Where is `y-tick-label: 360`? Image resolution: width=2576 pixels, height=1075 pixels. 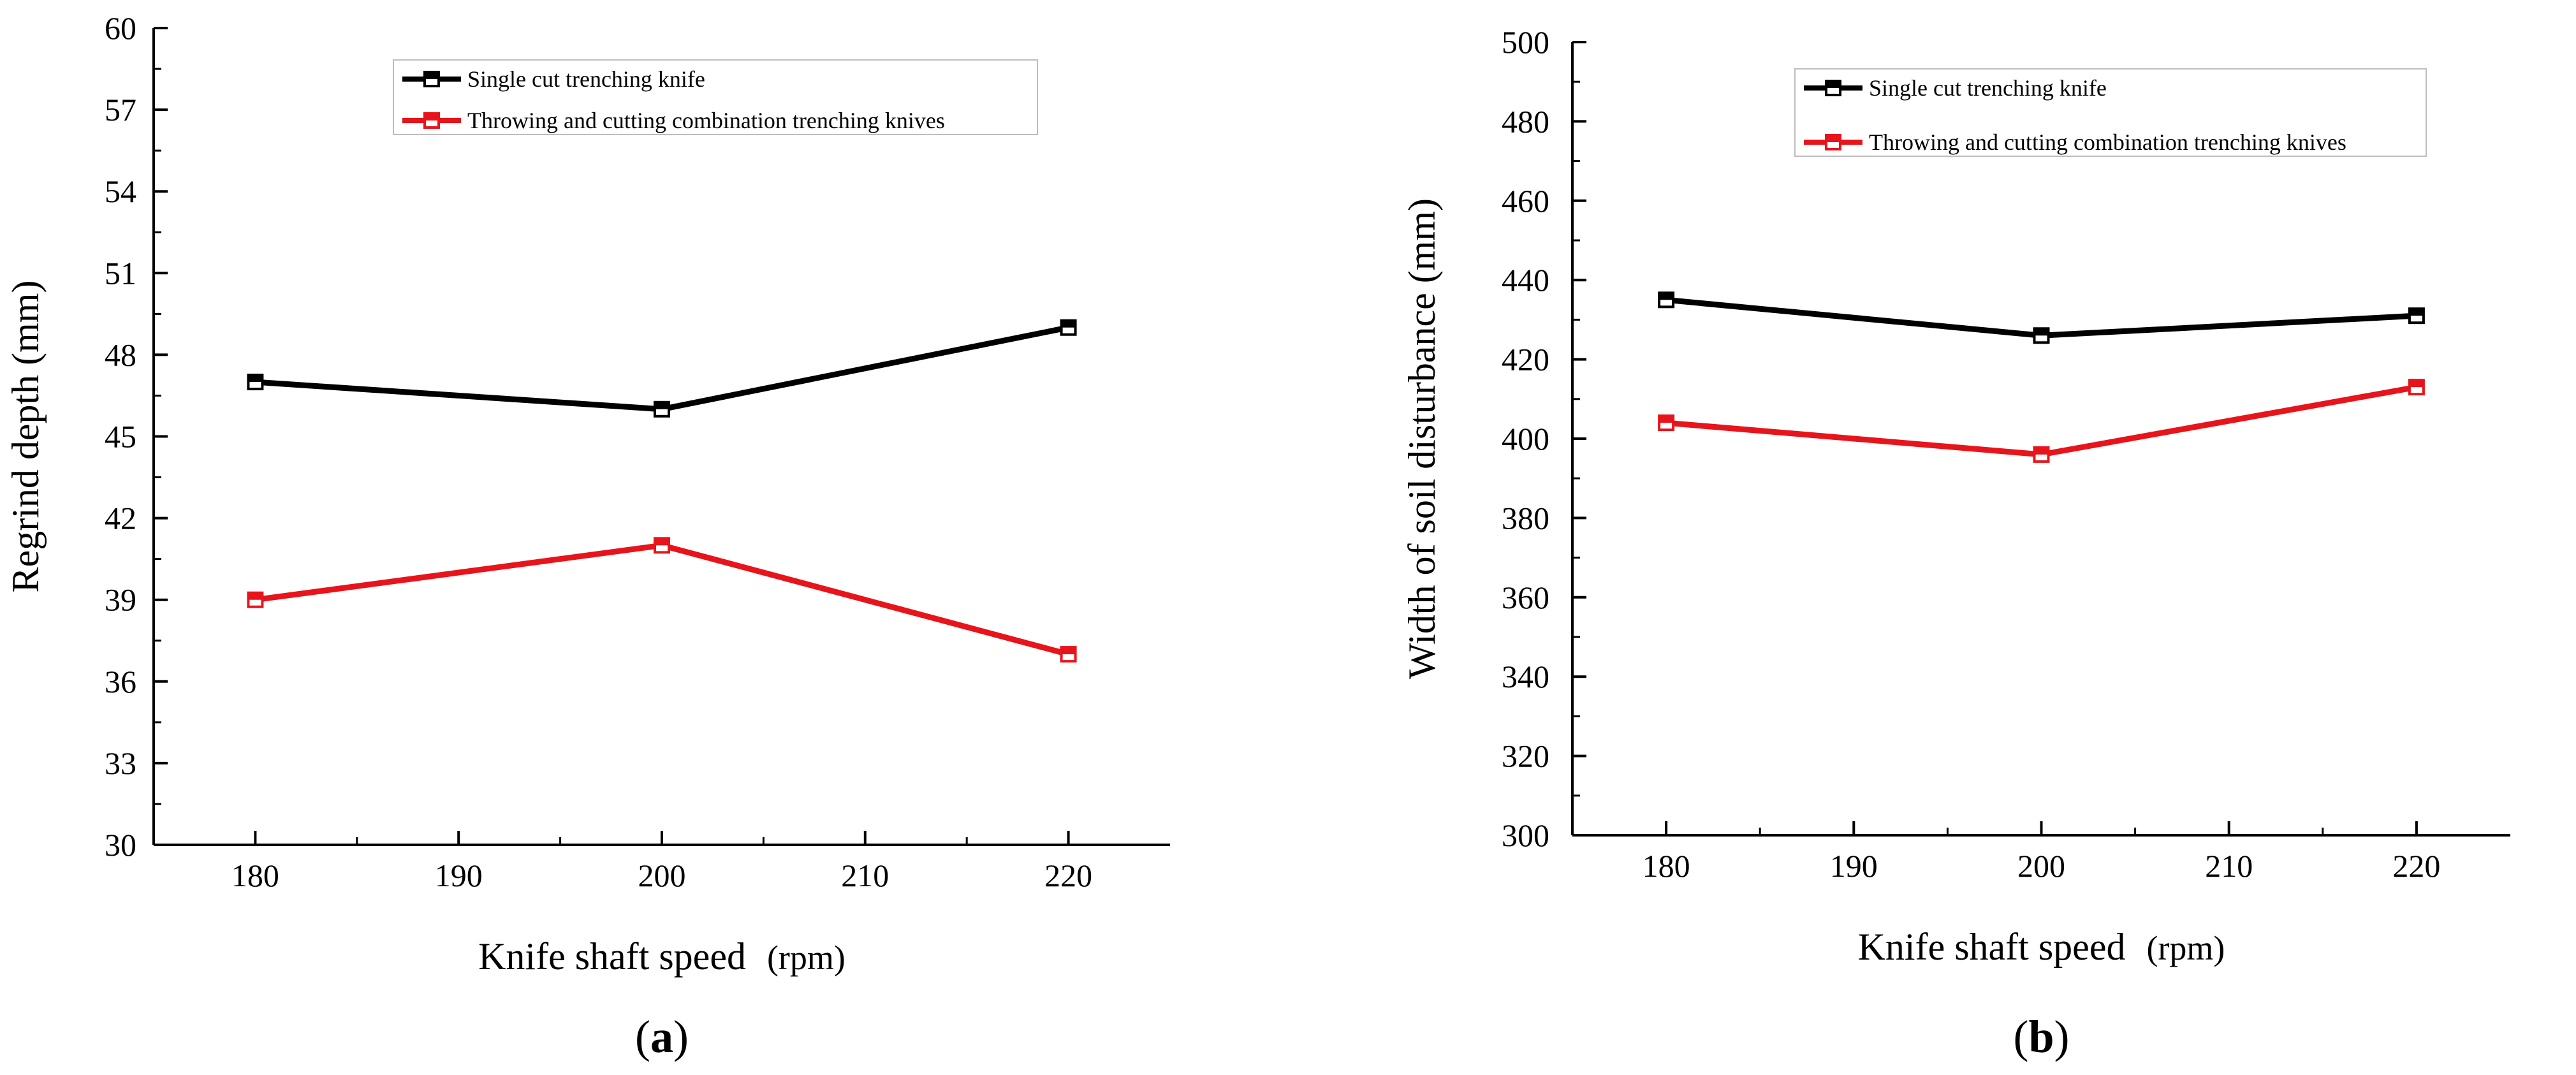 y-tick-label: 360 is located at coordinates (1525, 597).